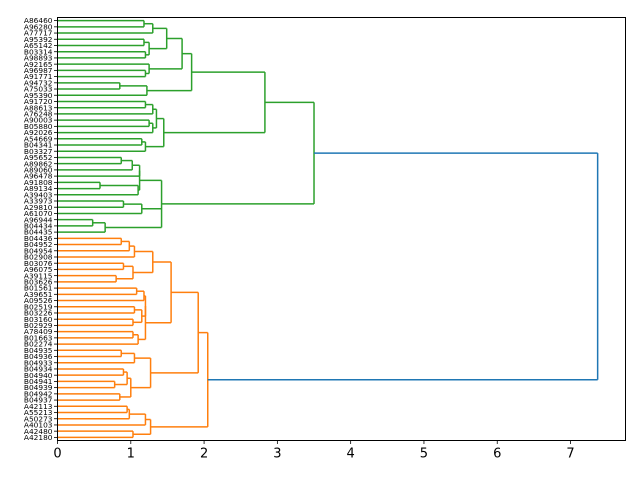 The height and width of the screenshot is (480, 640). What do you see at coordinates (38, 145) in the screenshot?
I see `leaf-label: B04341` at bounding box center [38, 145].